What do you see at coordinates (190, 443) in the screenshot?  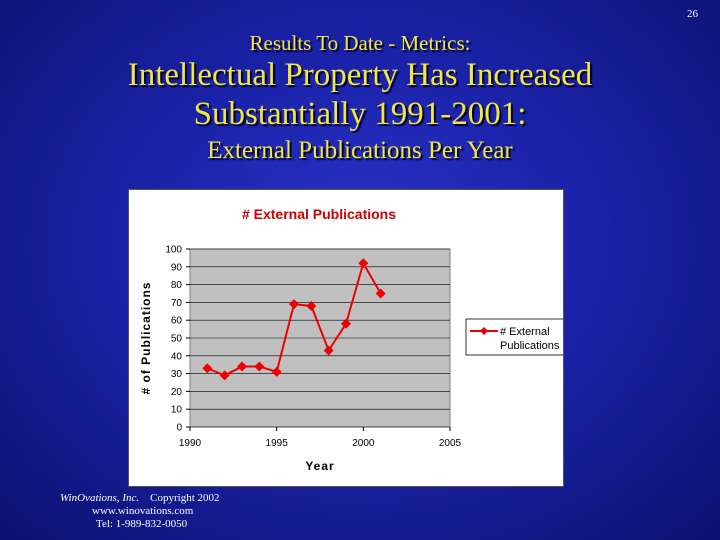 I see `x-tick-label: 1990` at bounding box center [190, 443].